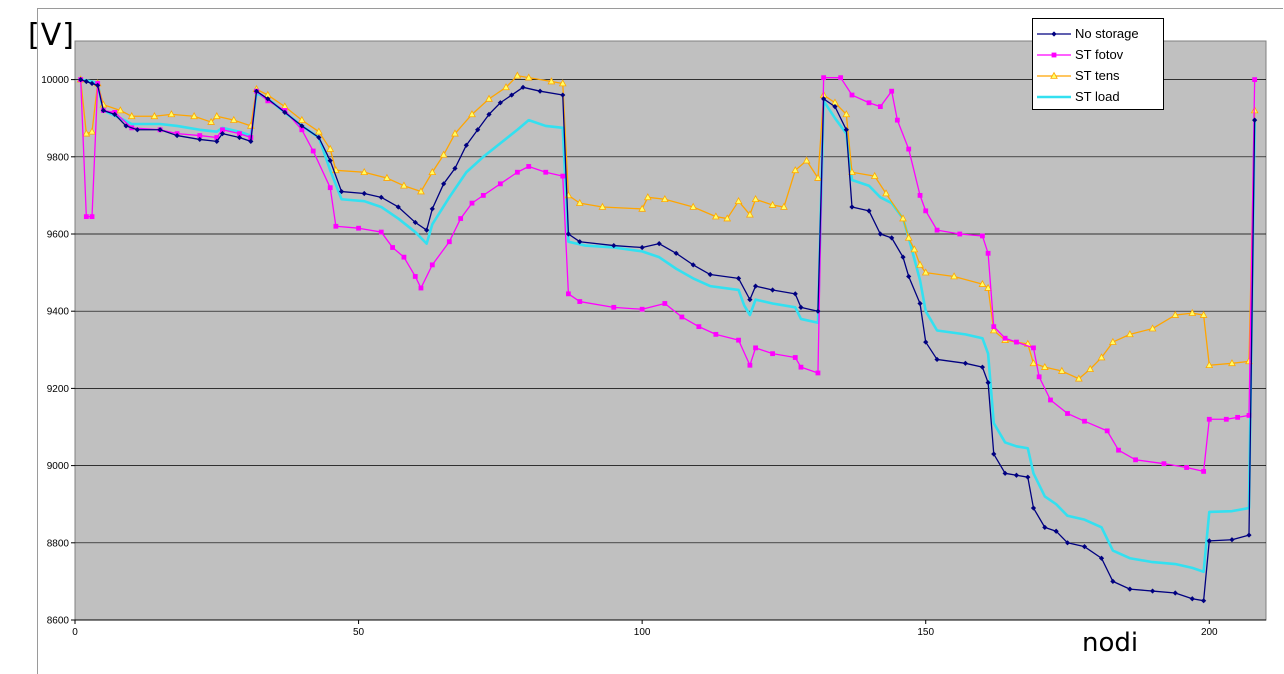  What do you see at coordinates (642, 632) in the screenshot?
I see `x-tick-label: 100` at bounding box center [642, 632].